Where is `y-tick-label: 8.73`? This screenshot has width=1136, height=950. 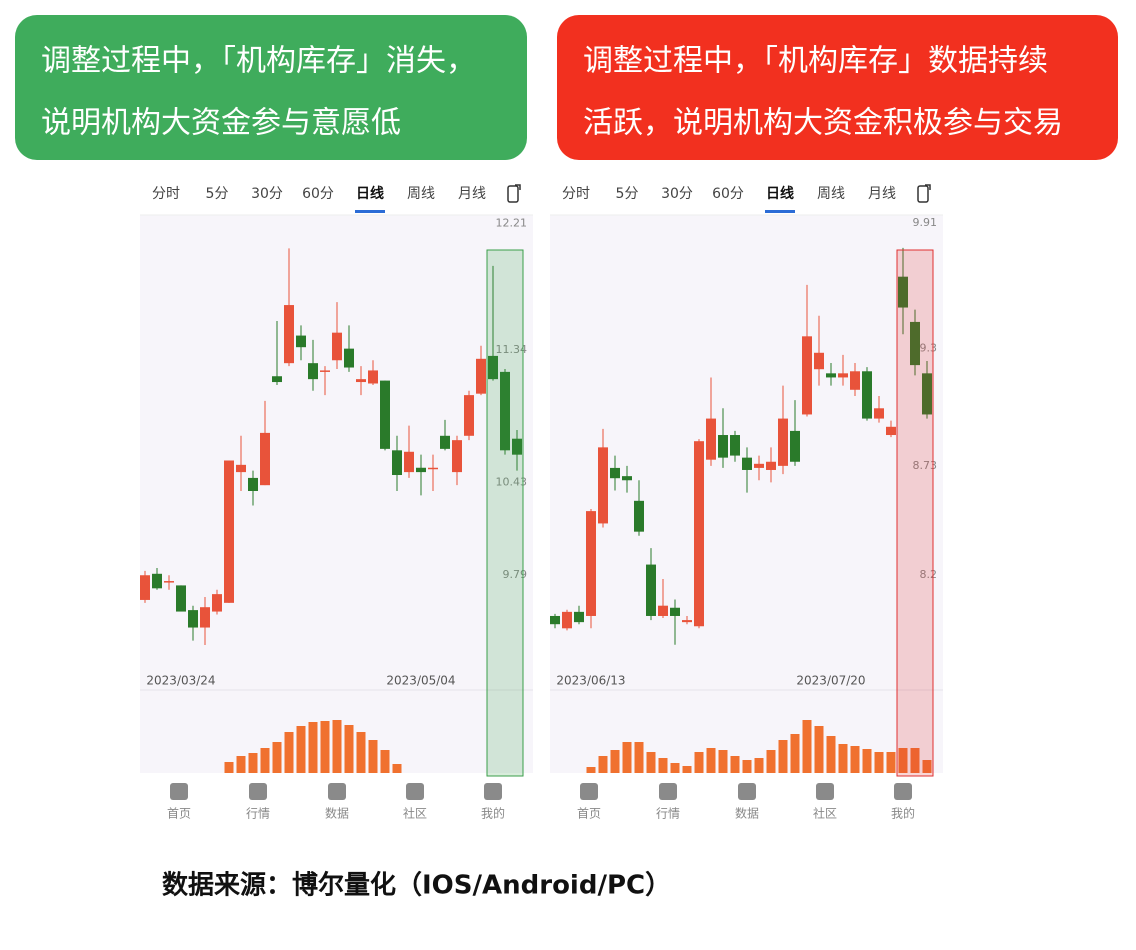
y-tick-label: 8.73 is located at coordinates (925, 465).